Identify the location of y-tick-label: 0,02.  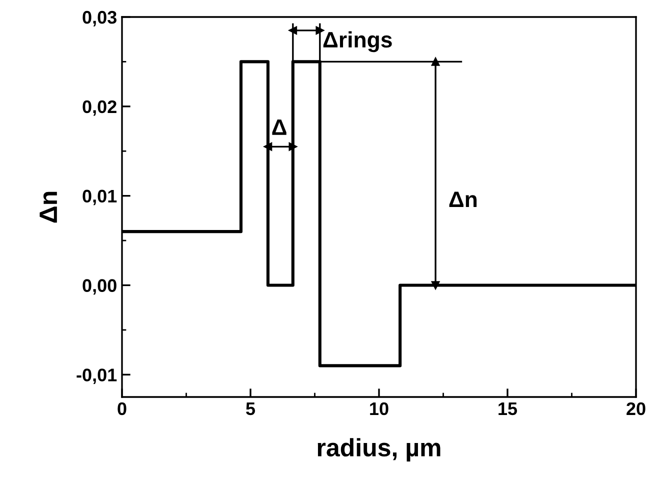
(99, 108).